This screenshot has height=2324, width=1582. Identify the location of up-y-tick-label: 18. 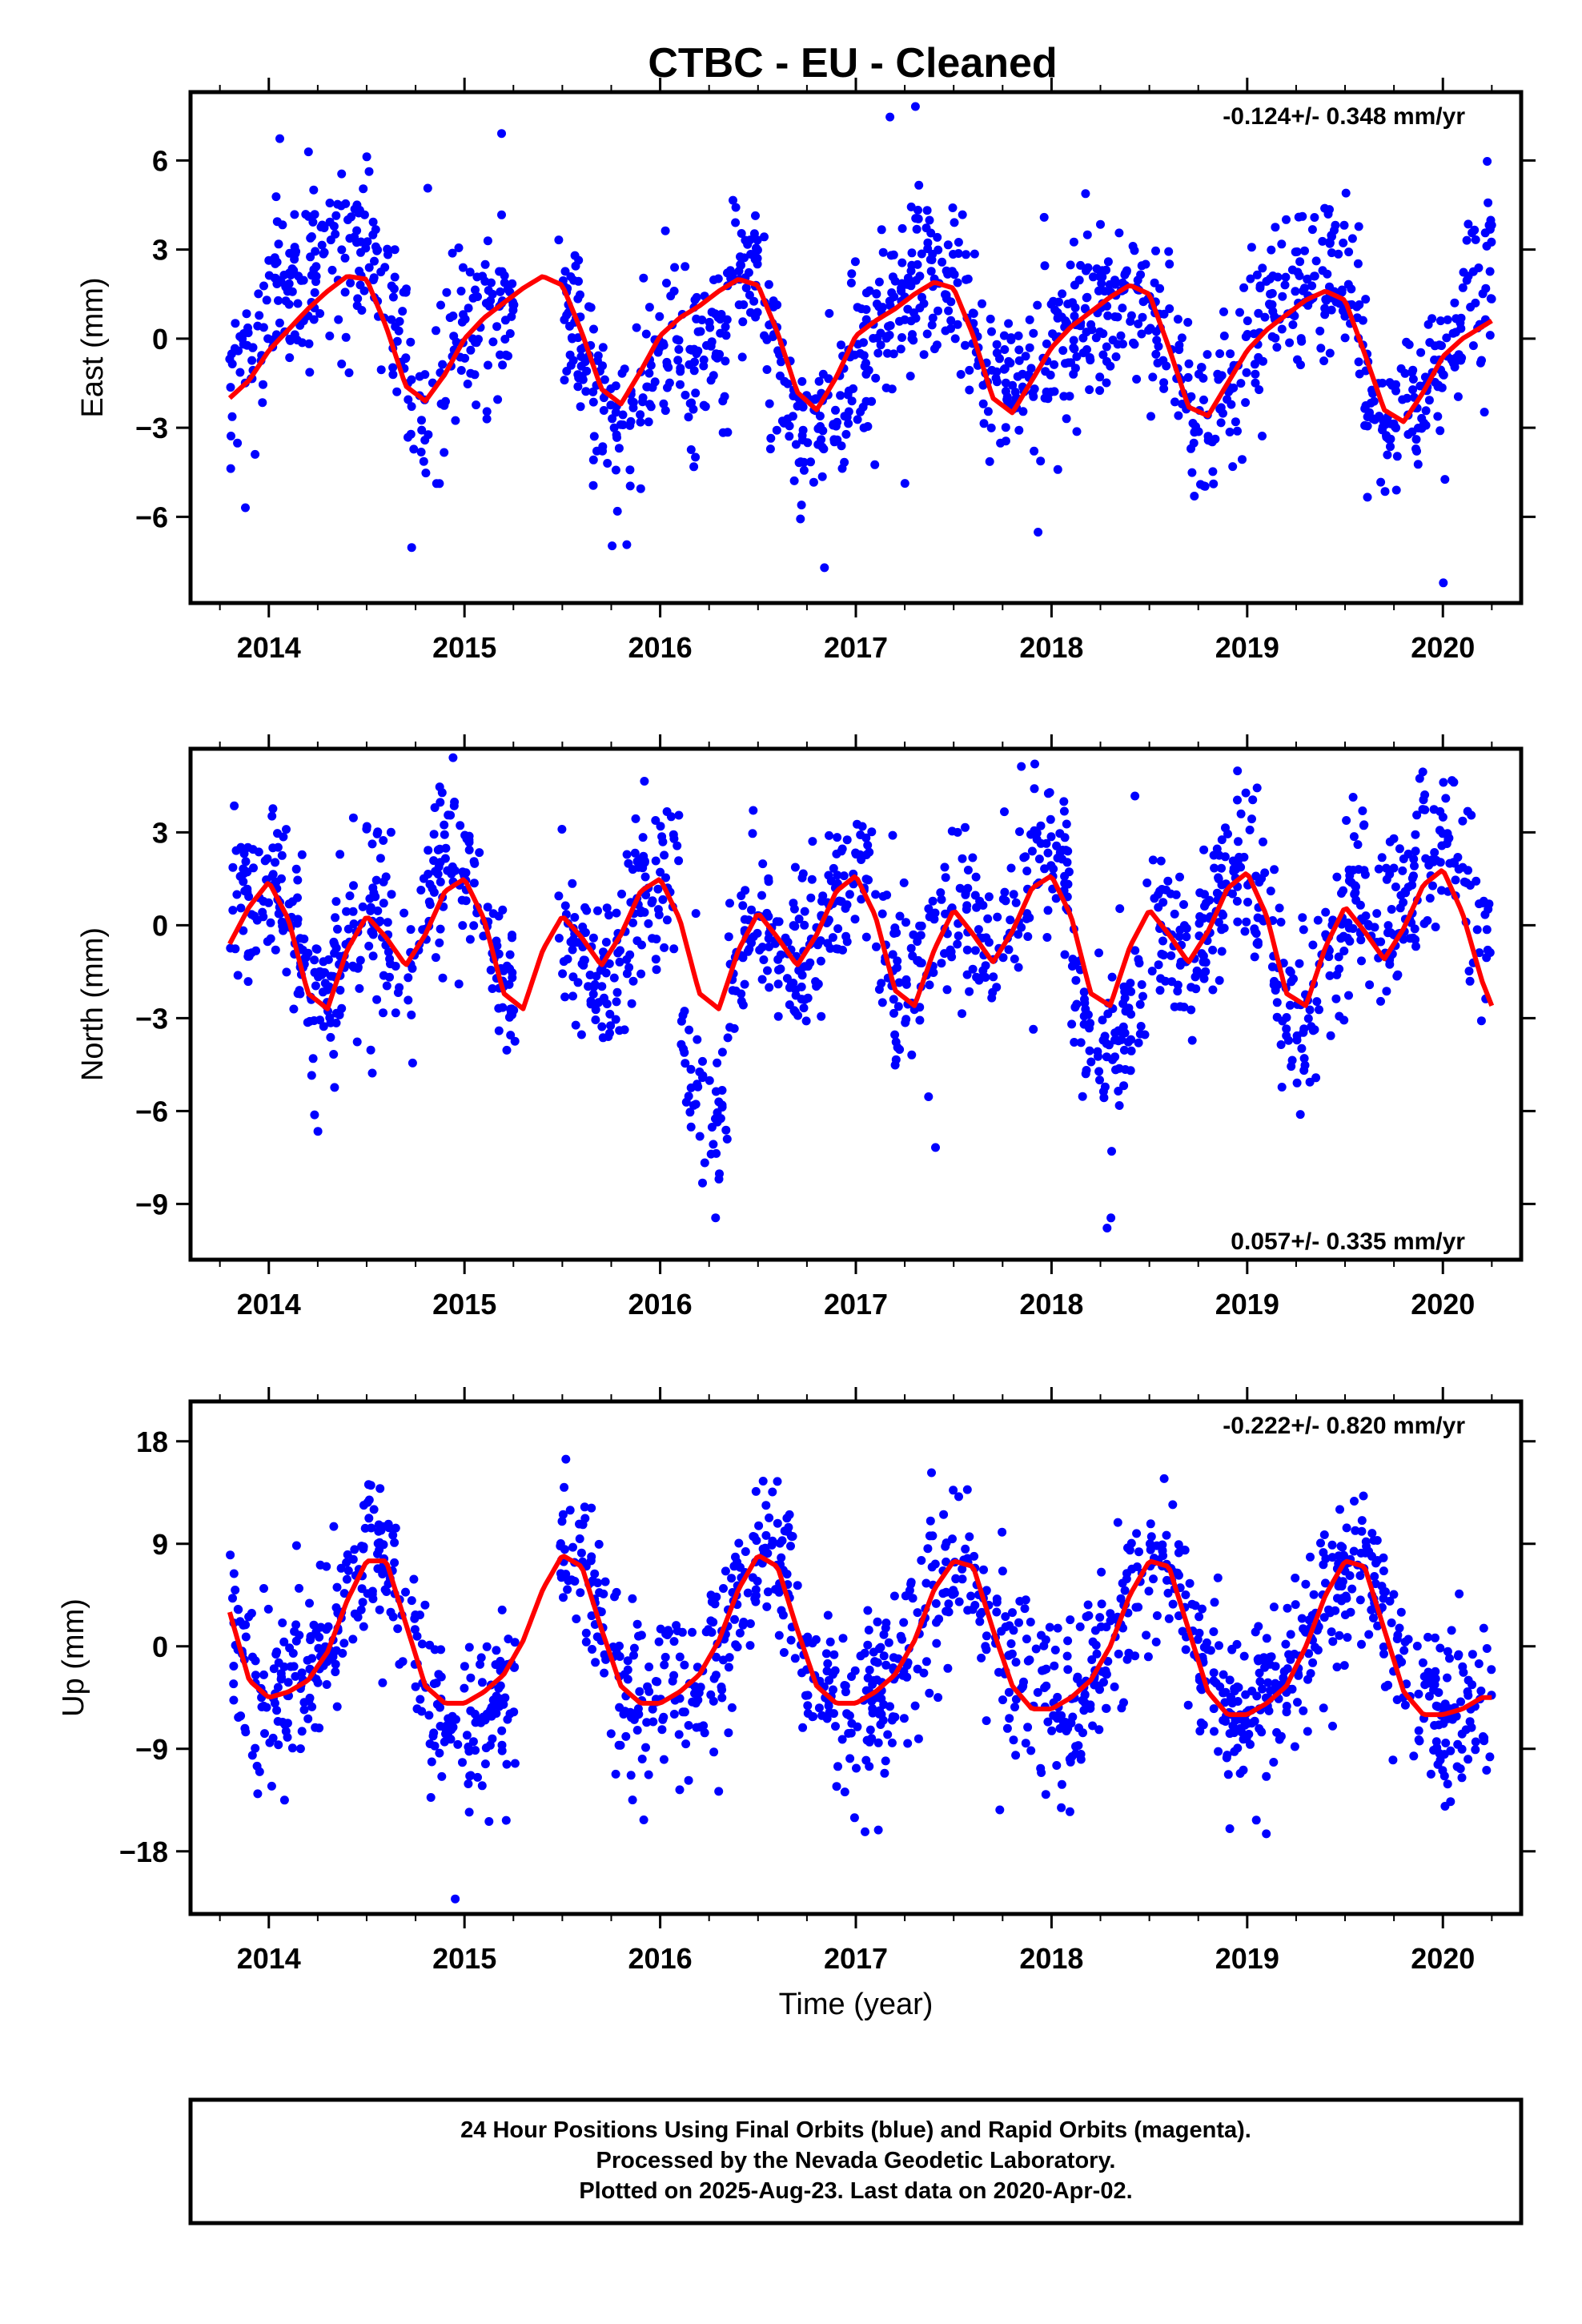
(152, 1441).